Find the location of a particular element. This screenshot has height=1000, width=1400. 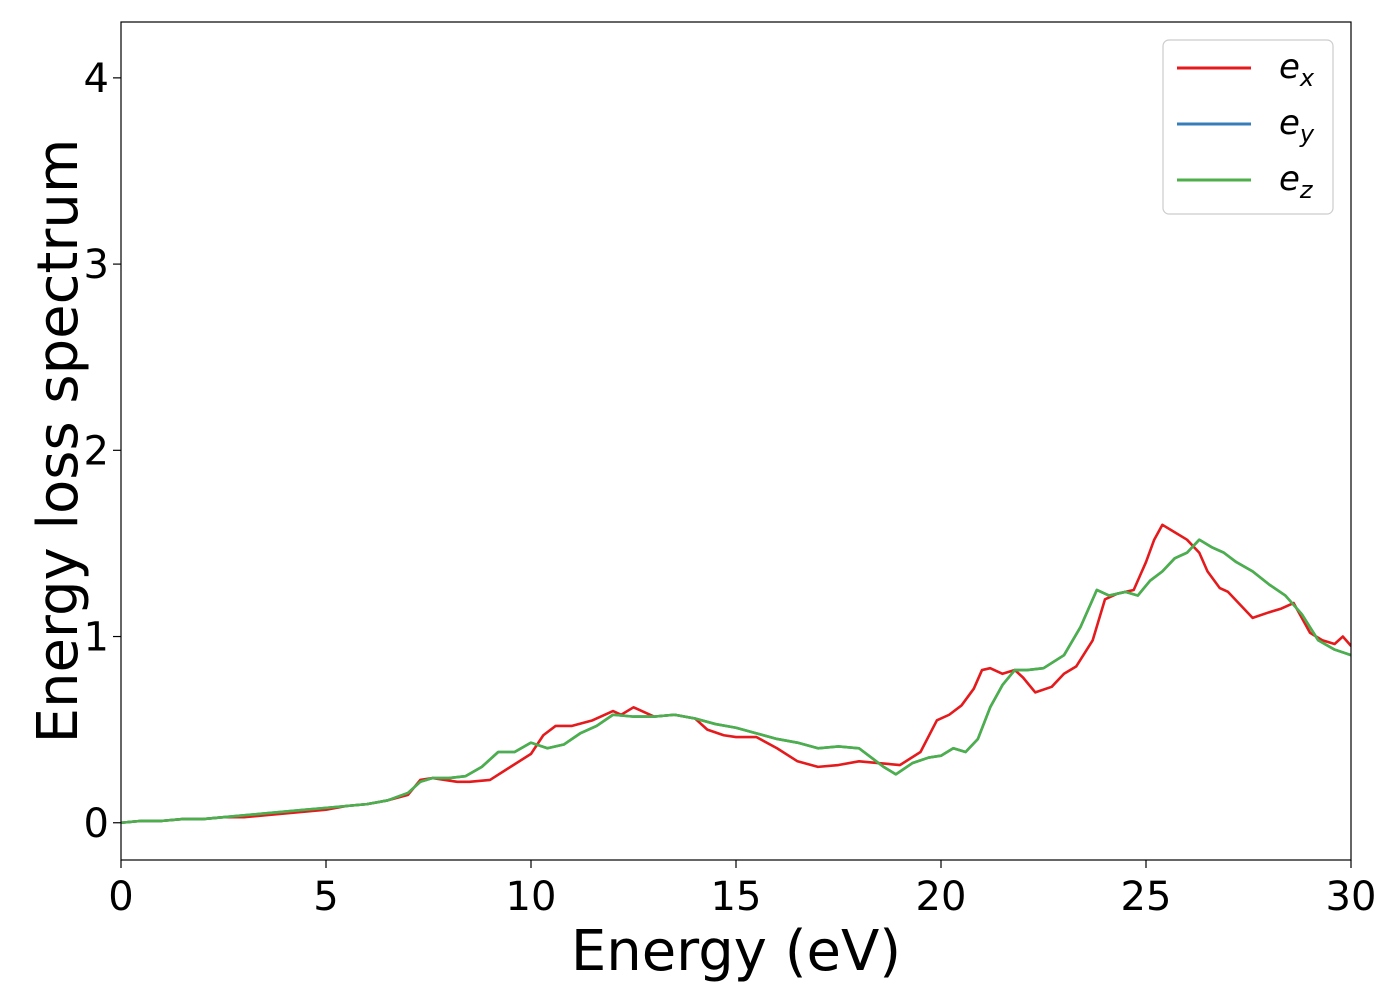

x-tick-label: 10 is located at coordinates (531, 897).